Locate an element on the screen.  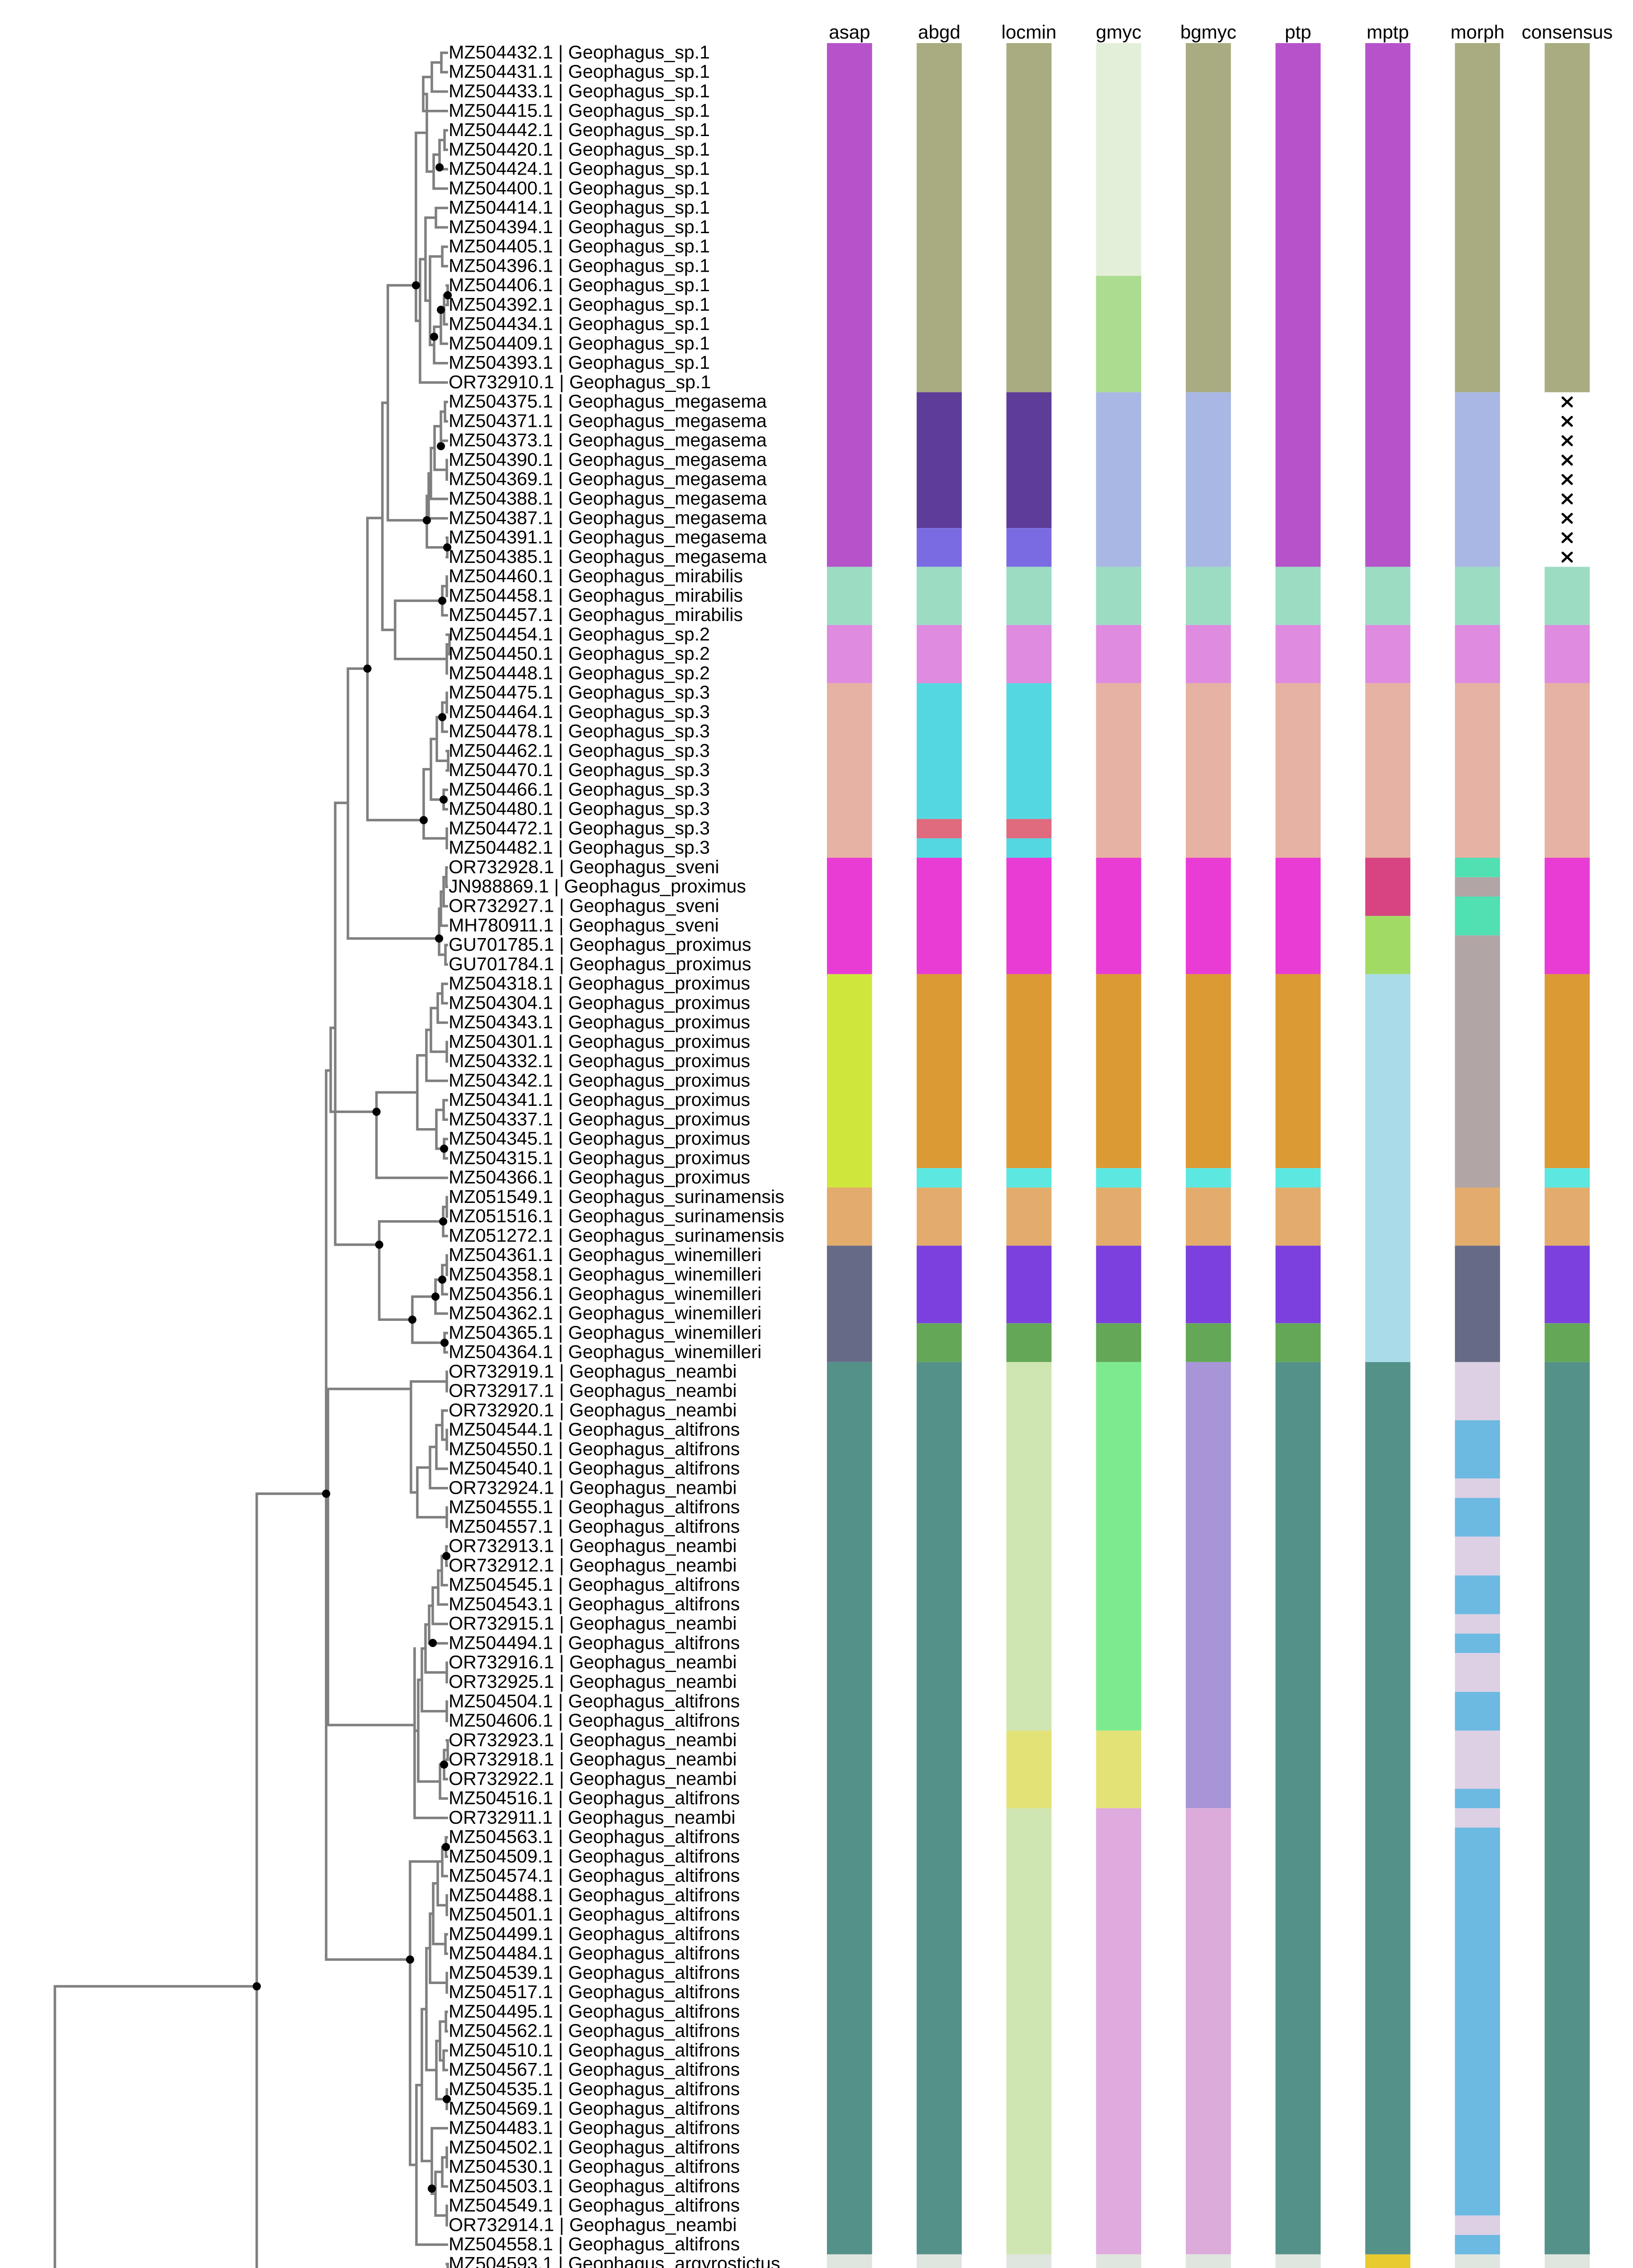
svg-text: MZ504394.1 | Geophagus_sp.1 is located at coordinates (579, 227).